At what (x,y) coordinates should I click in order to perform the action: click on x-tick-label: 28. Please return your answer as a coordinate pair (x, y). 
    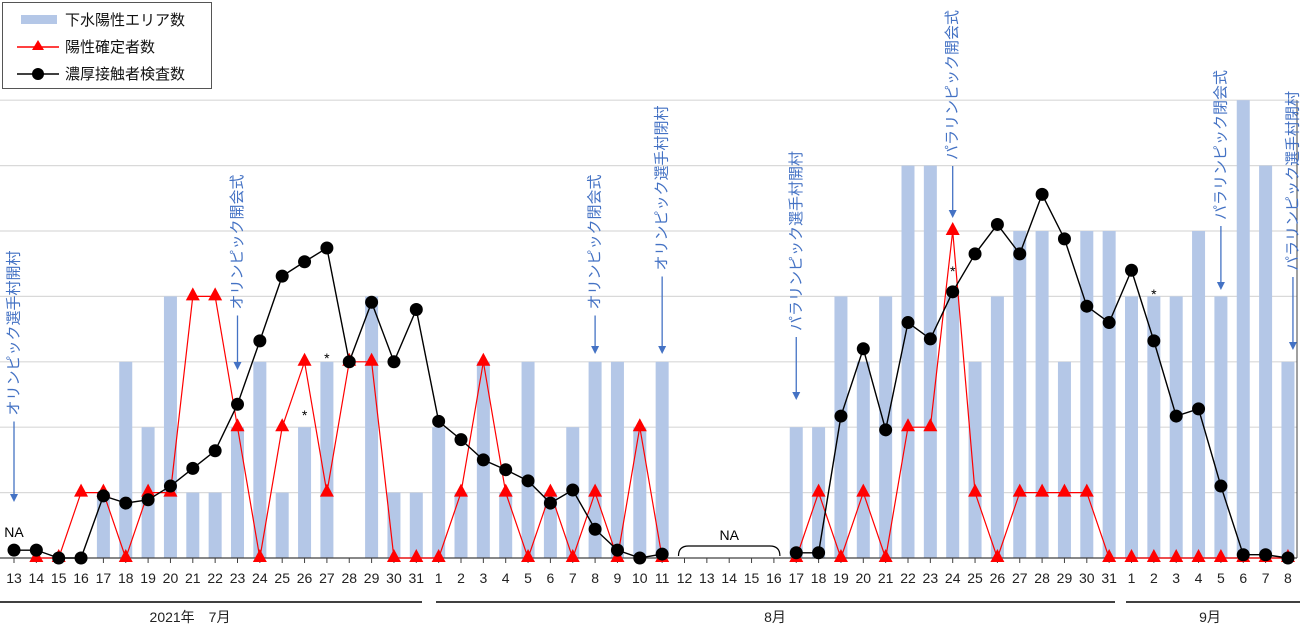
    Looking at the image, I should click on (349, 578).